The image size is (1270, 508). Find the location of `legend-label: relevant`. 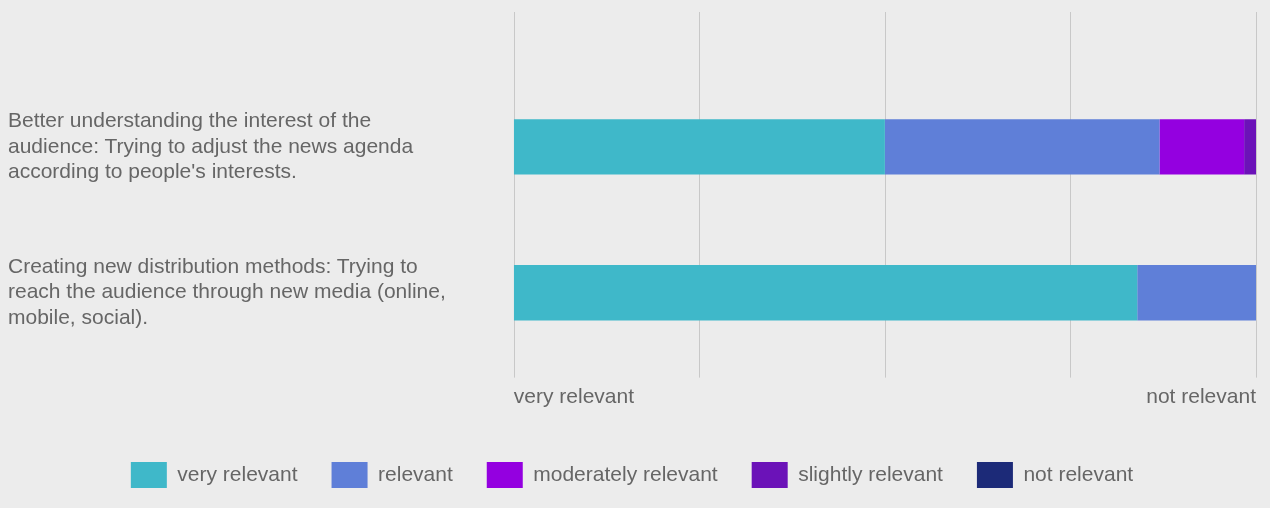

legend-label: relevant is located at coordinates (415, 473).